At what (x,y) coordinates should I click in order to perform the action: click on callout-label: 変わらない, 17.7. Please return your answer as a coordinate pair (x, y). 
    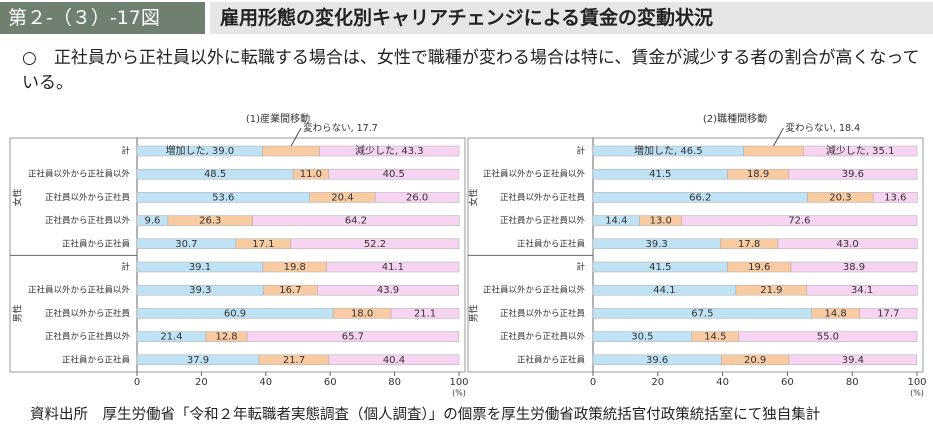
    Looking at the image, I should click on (340, 128).